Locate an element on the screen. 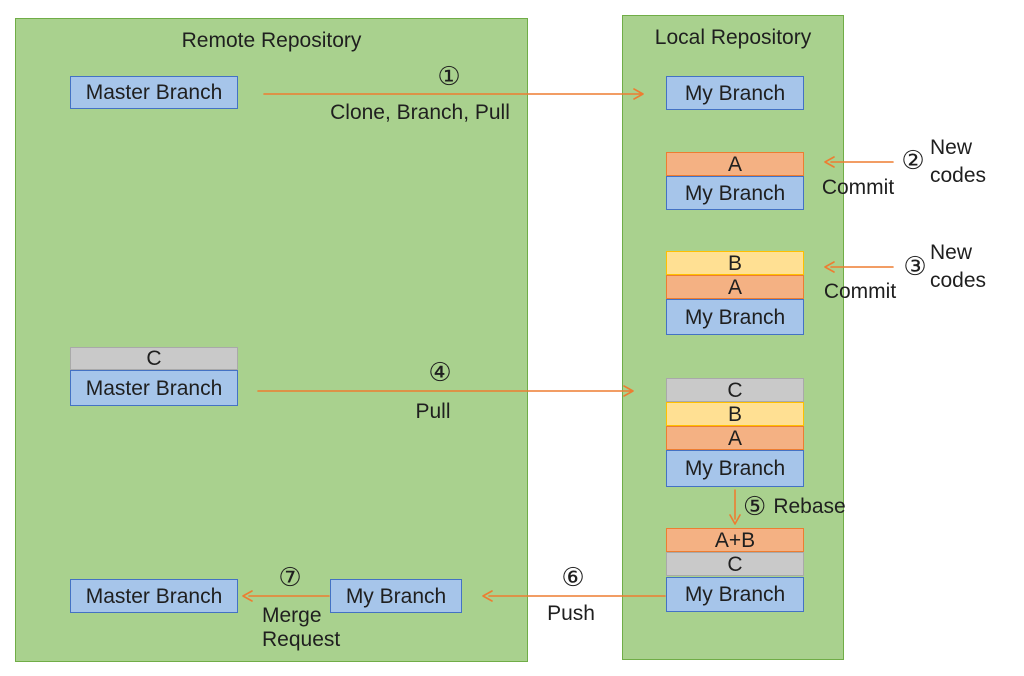 This screenshot has height=676, width=1024. step-5-number: ⑤ is located at coordinates (755, 507).